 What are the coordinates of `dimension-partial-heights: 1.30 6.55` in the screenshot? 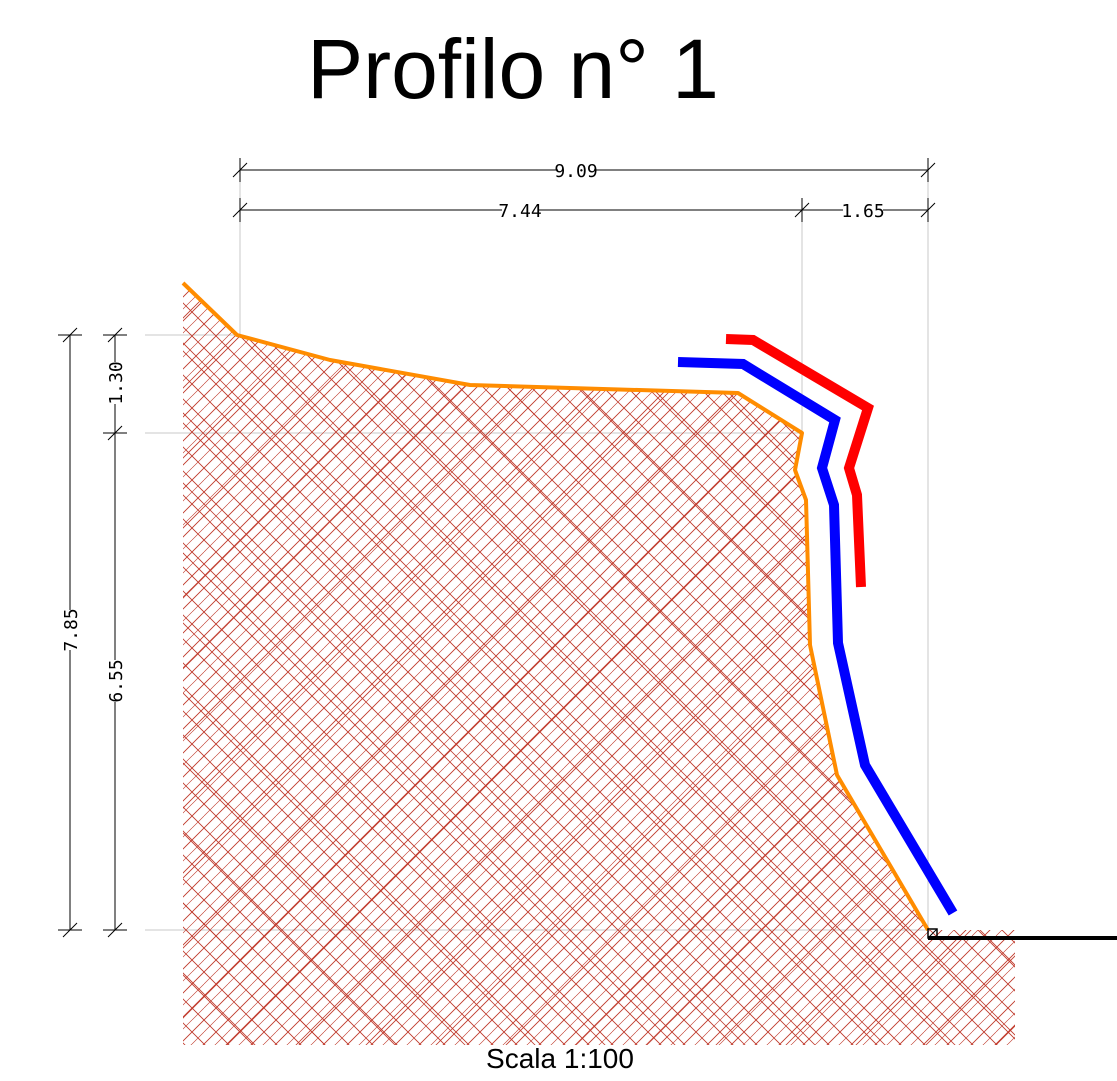 It's located at (115, 632).